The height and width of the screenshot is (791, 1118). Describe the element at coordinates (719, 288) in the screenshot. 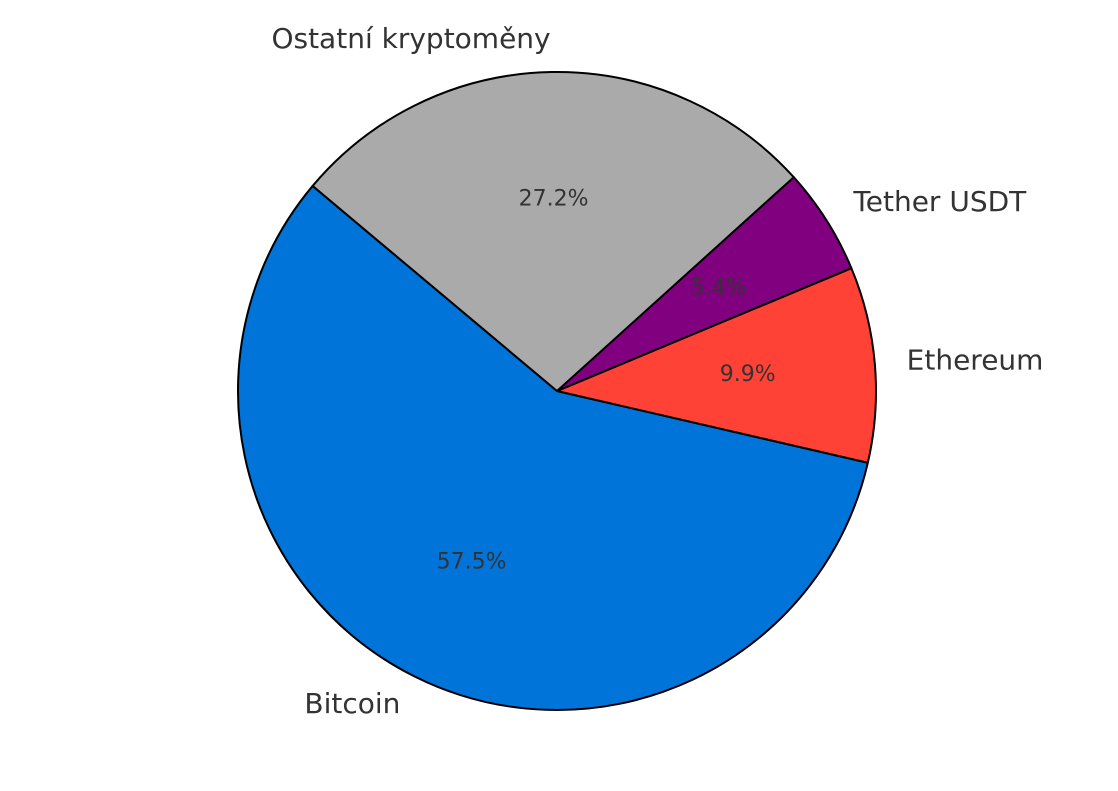

I see `percent-label: 5.4%` at that location.